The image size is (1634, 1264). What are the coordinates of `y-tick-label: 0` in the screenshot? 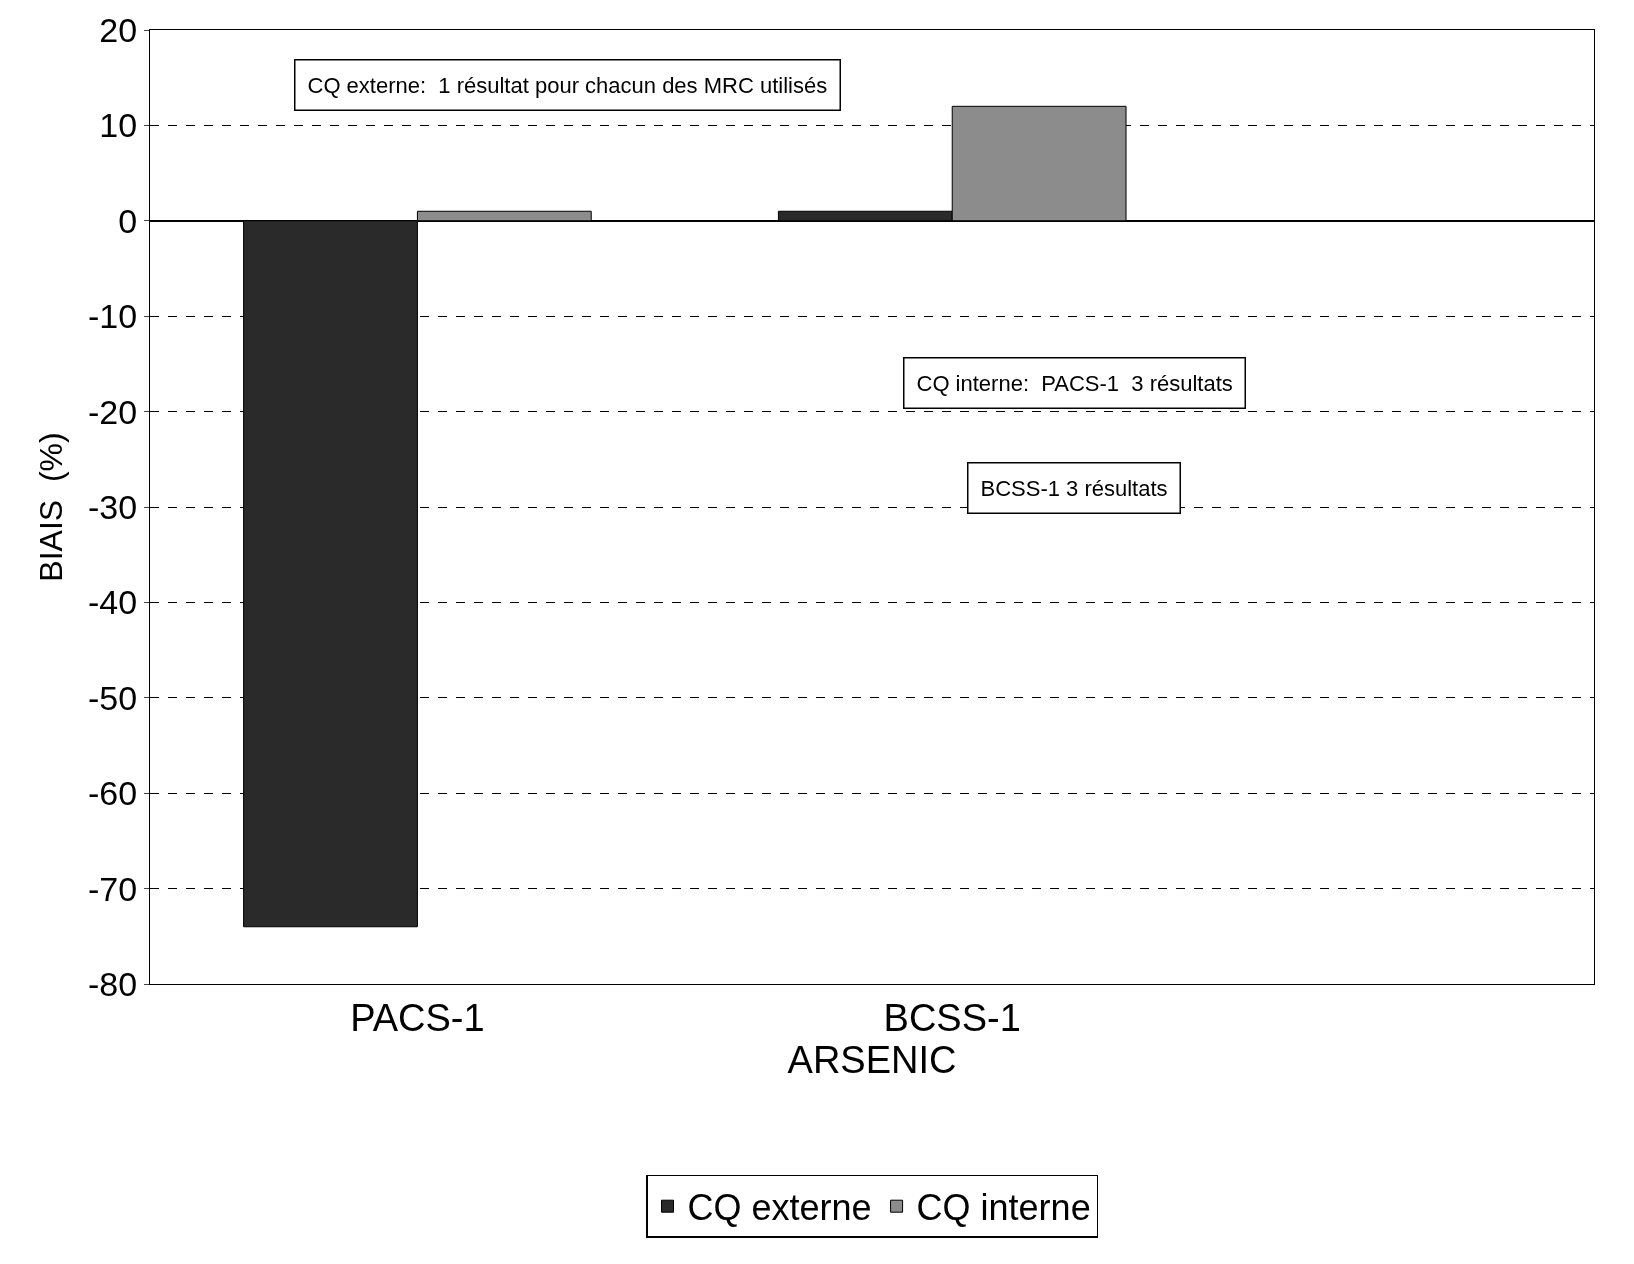 It's located at (128, 220).